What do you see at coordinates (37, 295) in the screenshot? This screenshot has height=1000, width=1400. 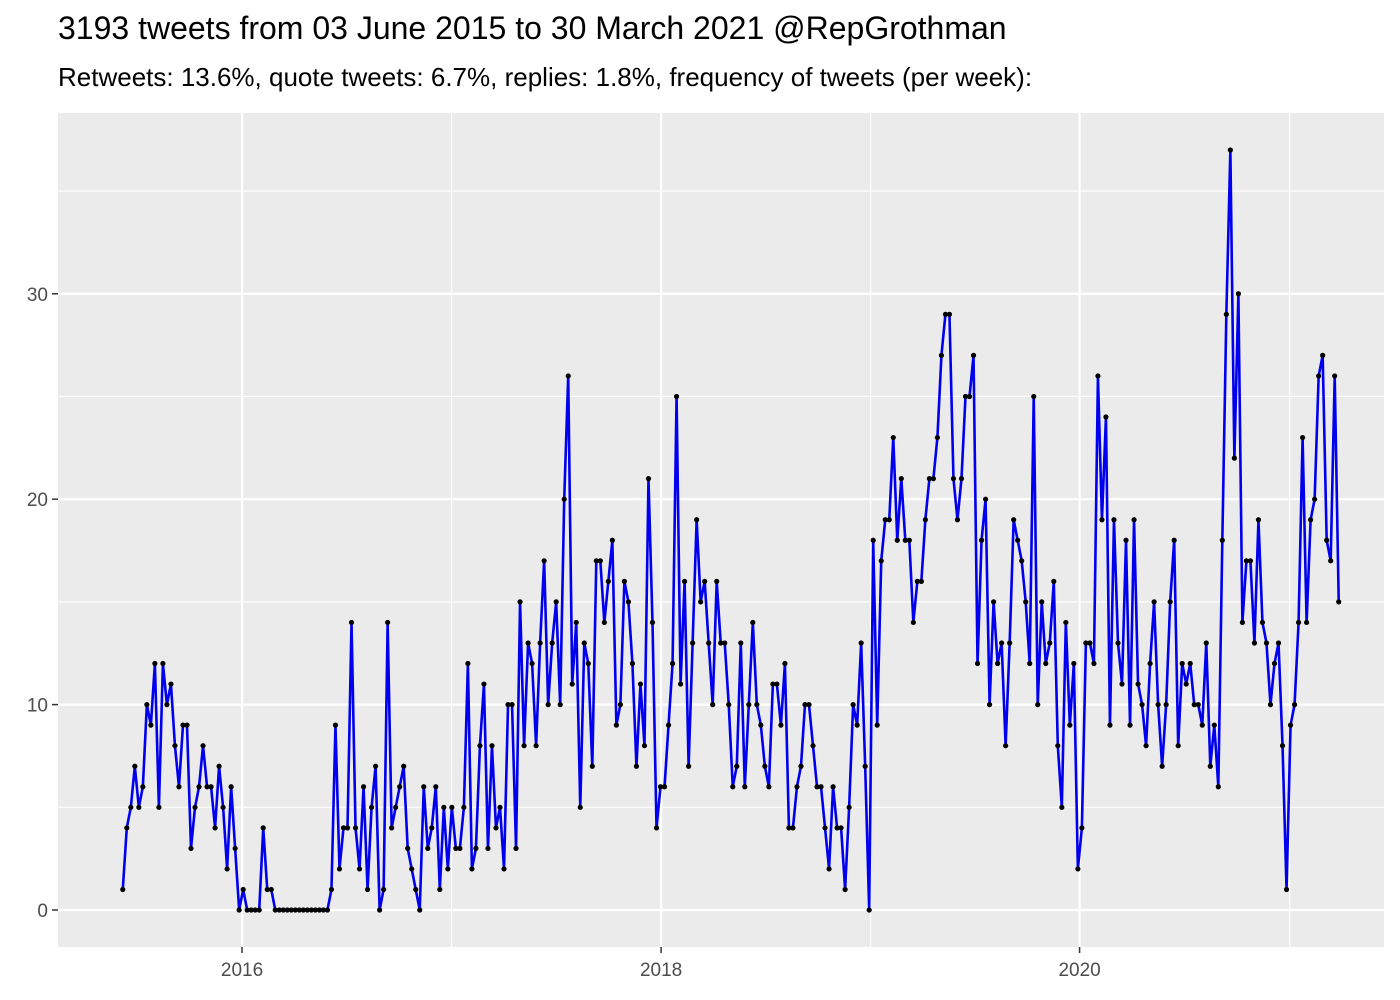 I see `y-tick-label: 30` at bounding box center [37, 295].